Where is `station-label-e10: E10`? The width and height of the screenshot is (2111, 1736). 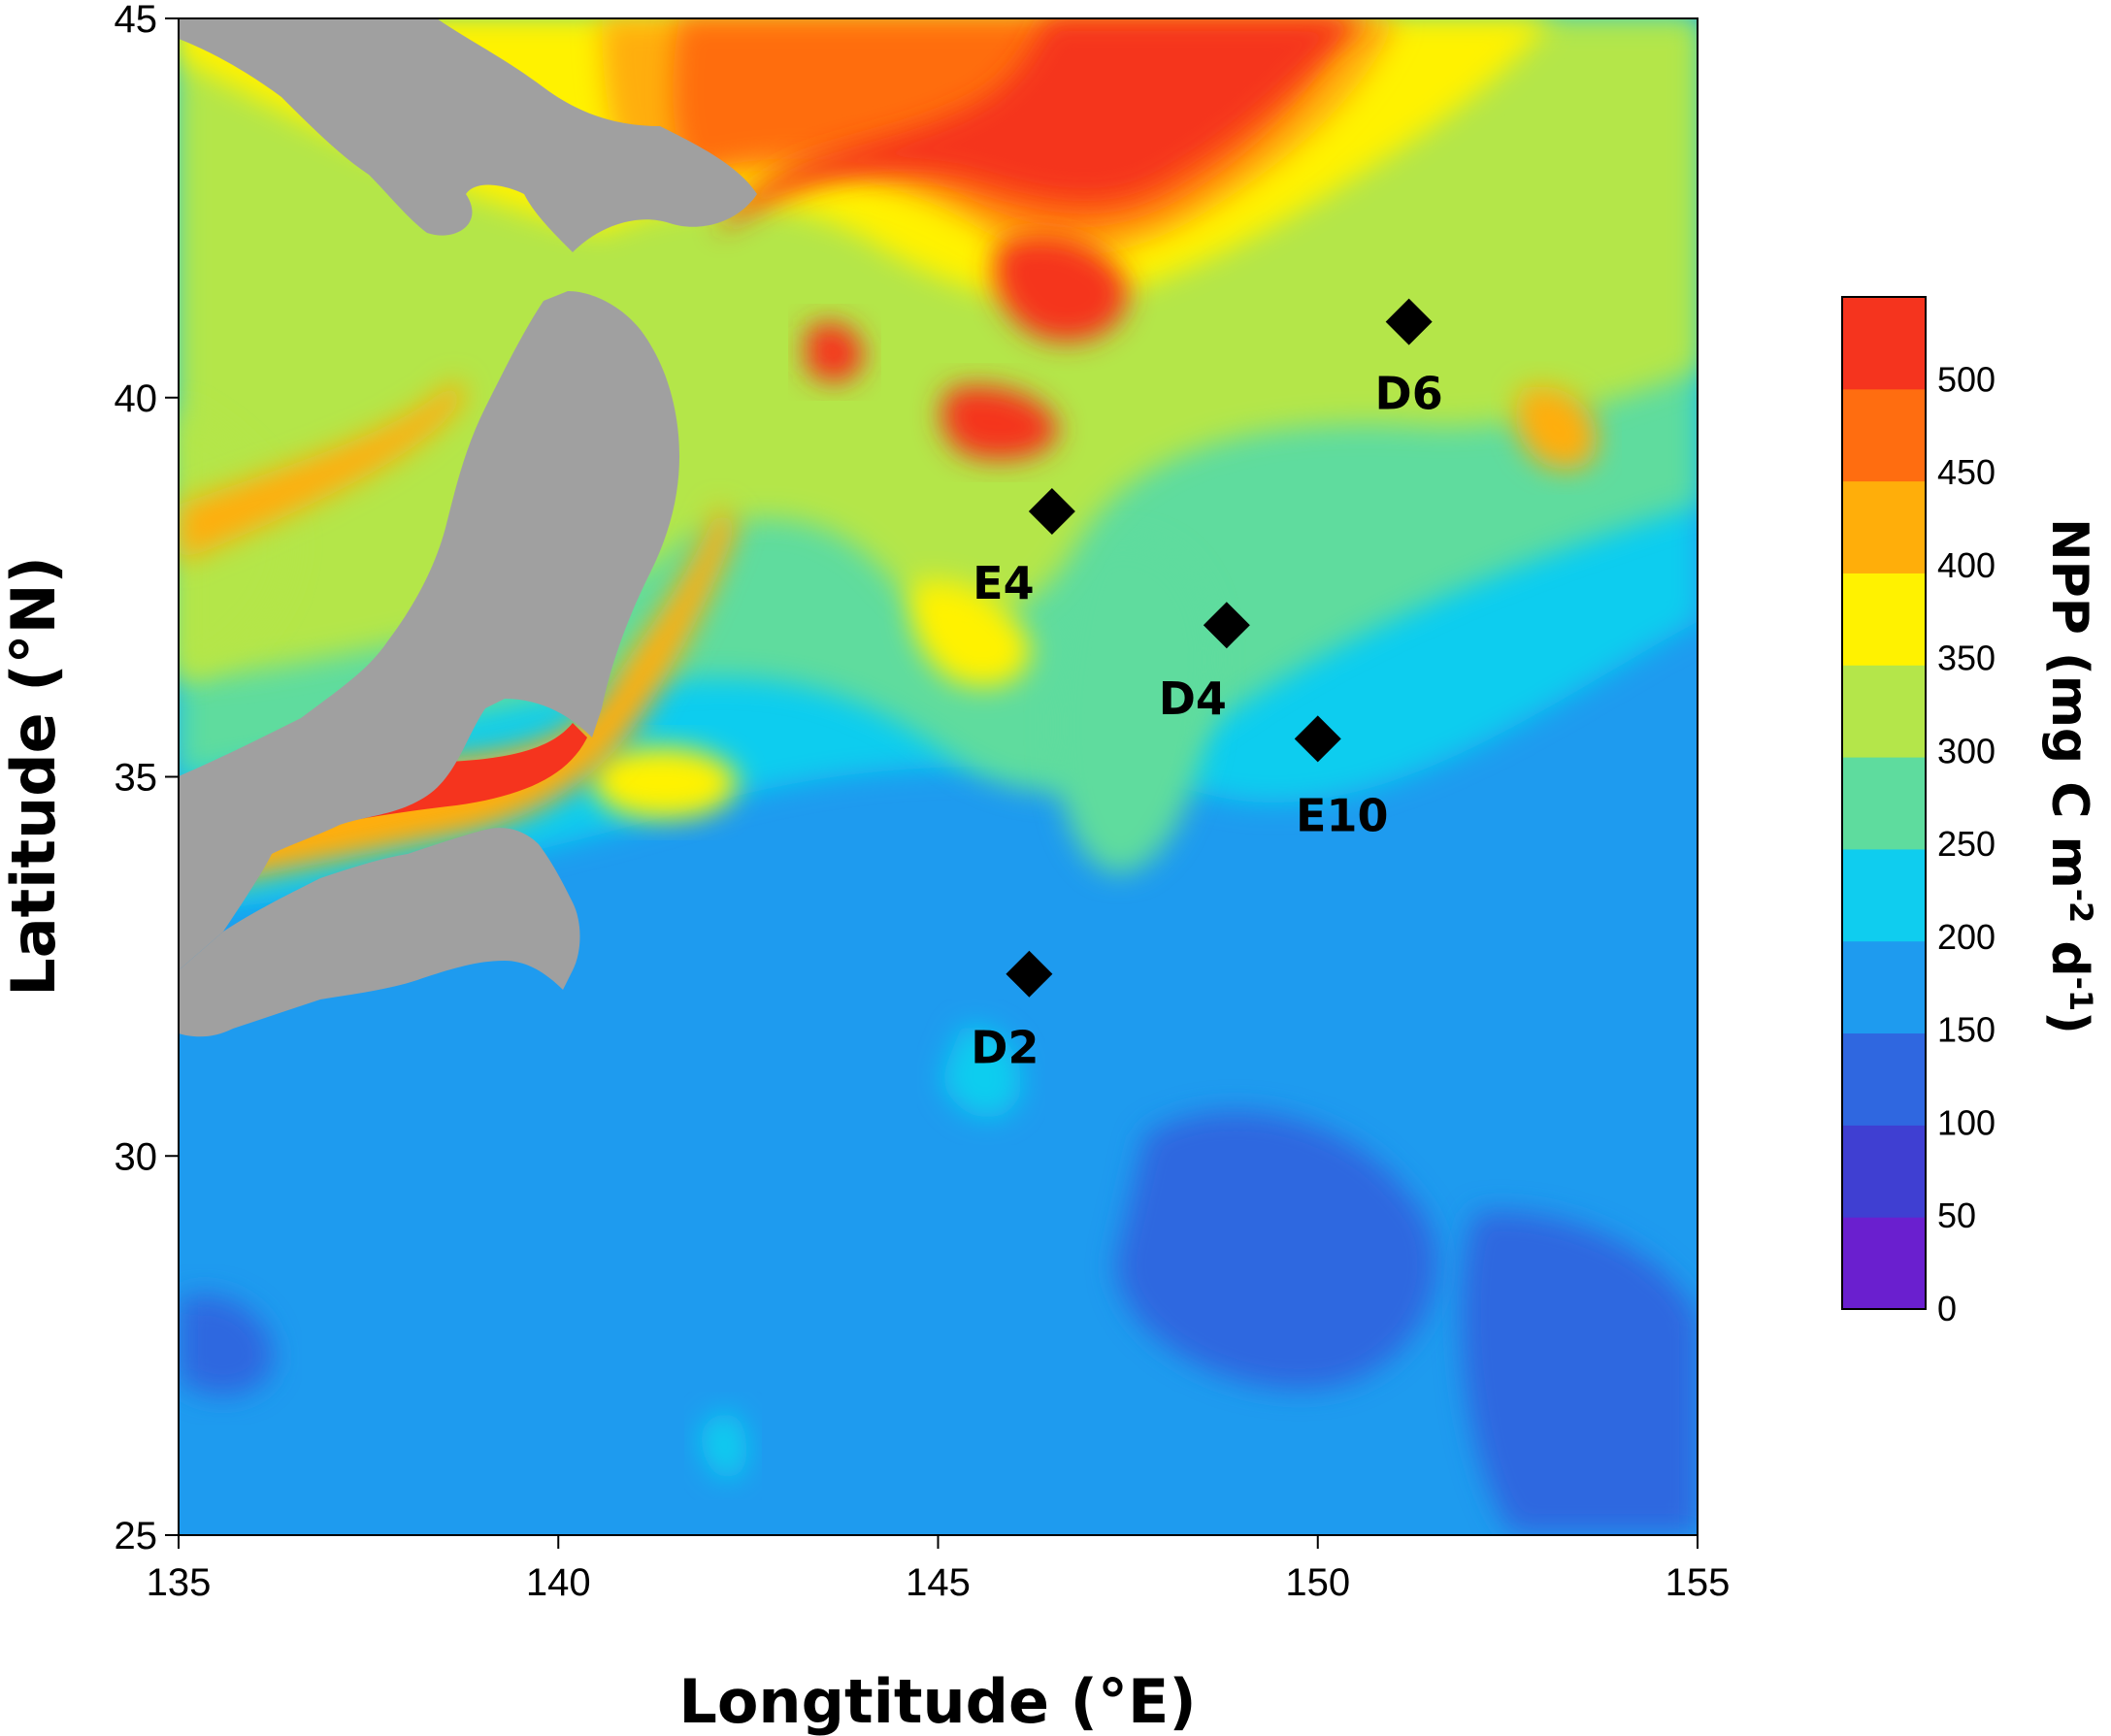 station-label-e10: E10 is located at coordinates (1342, 815).